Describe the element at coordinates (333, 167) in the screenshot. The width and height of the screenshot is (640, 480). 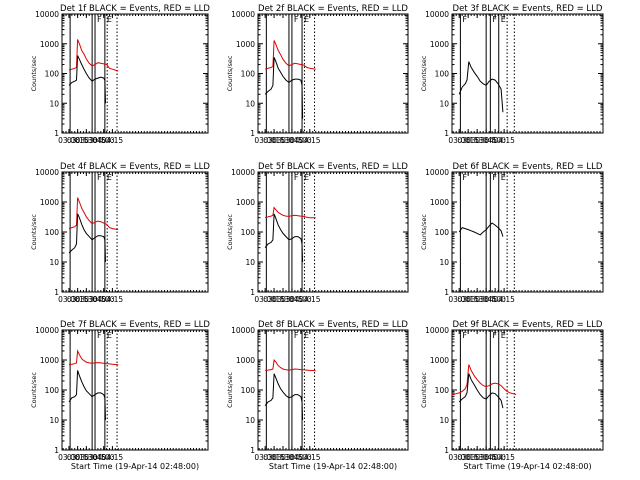
I see `panel-title: Det 5f BLACK = Events, RED = LLD` at that location.